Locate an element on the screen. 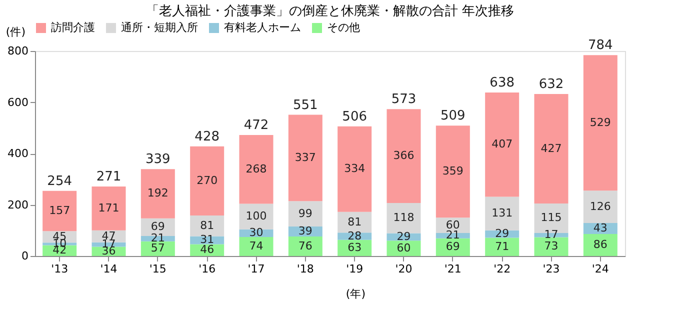  data-label: 63 is located at coordinates (355, 247).